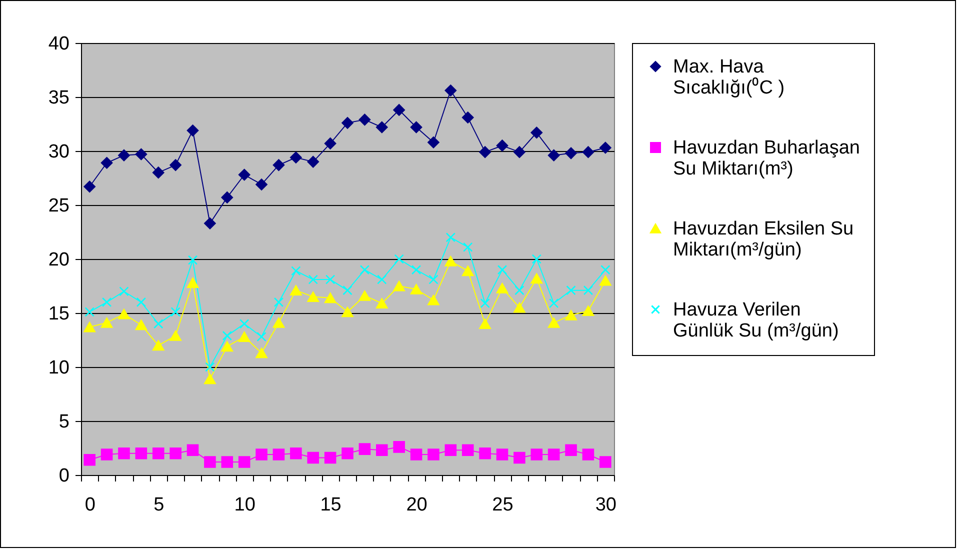 This screenshot has height=550, width=958. I want to click on x-tick-label: 25, so click(503, 505).